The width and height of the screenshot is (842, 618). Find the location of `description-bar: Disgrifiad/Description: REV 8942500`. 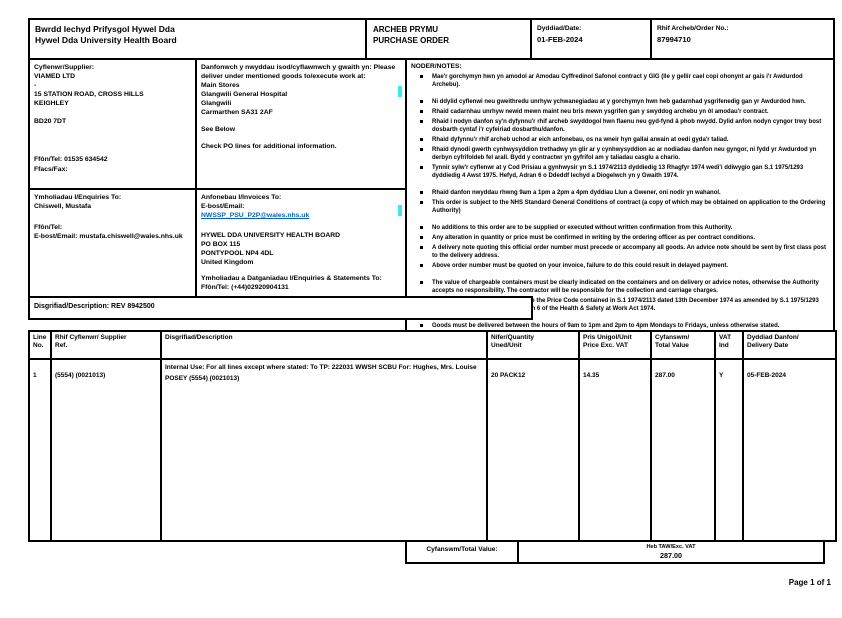

description-bar: Disgrifiad/Description: REV 8942500 is located at coordinates (280, 308).